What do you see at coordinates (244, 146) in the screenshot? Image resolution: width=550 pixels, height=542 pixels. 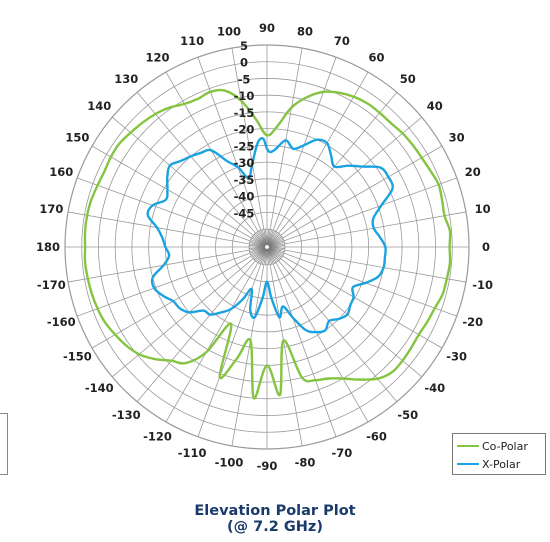 I see `ring-tick-label: -25` at bounding box center [244, 146].